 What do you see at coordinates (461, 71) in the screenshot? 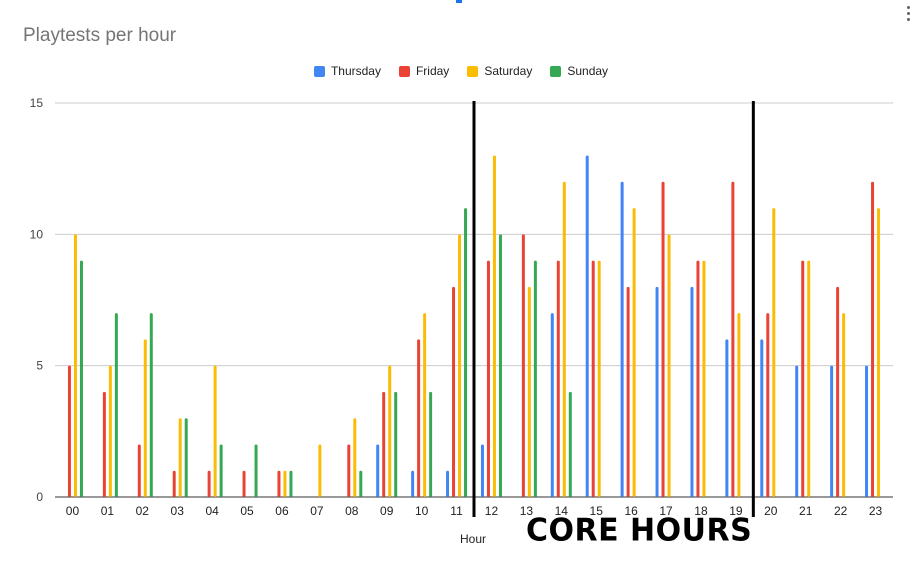
I see `legend: Thursday Friday Saturday Sunday` at bounding box center [461, 71].